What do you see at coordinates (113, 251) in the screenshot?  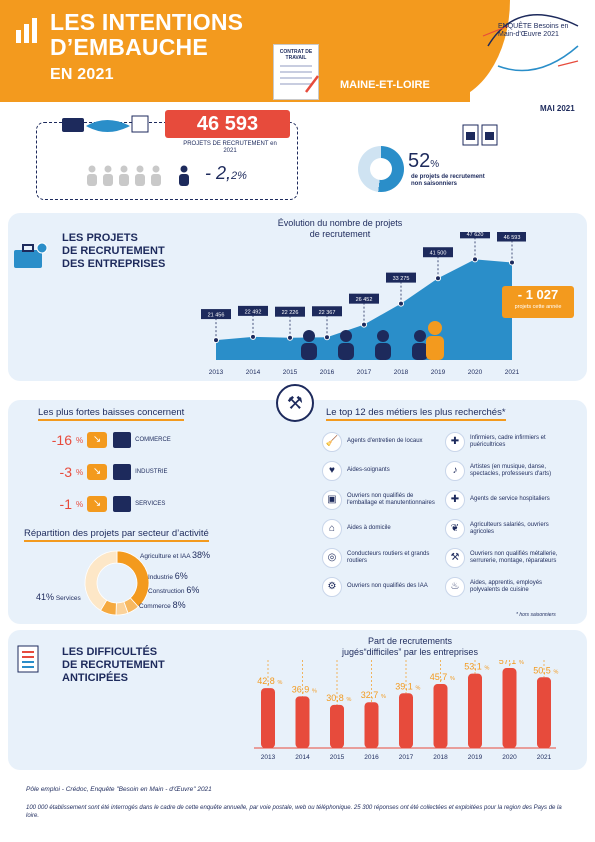 I see `section1-title-2: DE RECRUTEMENT` at bounding box center [113, 251].